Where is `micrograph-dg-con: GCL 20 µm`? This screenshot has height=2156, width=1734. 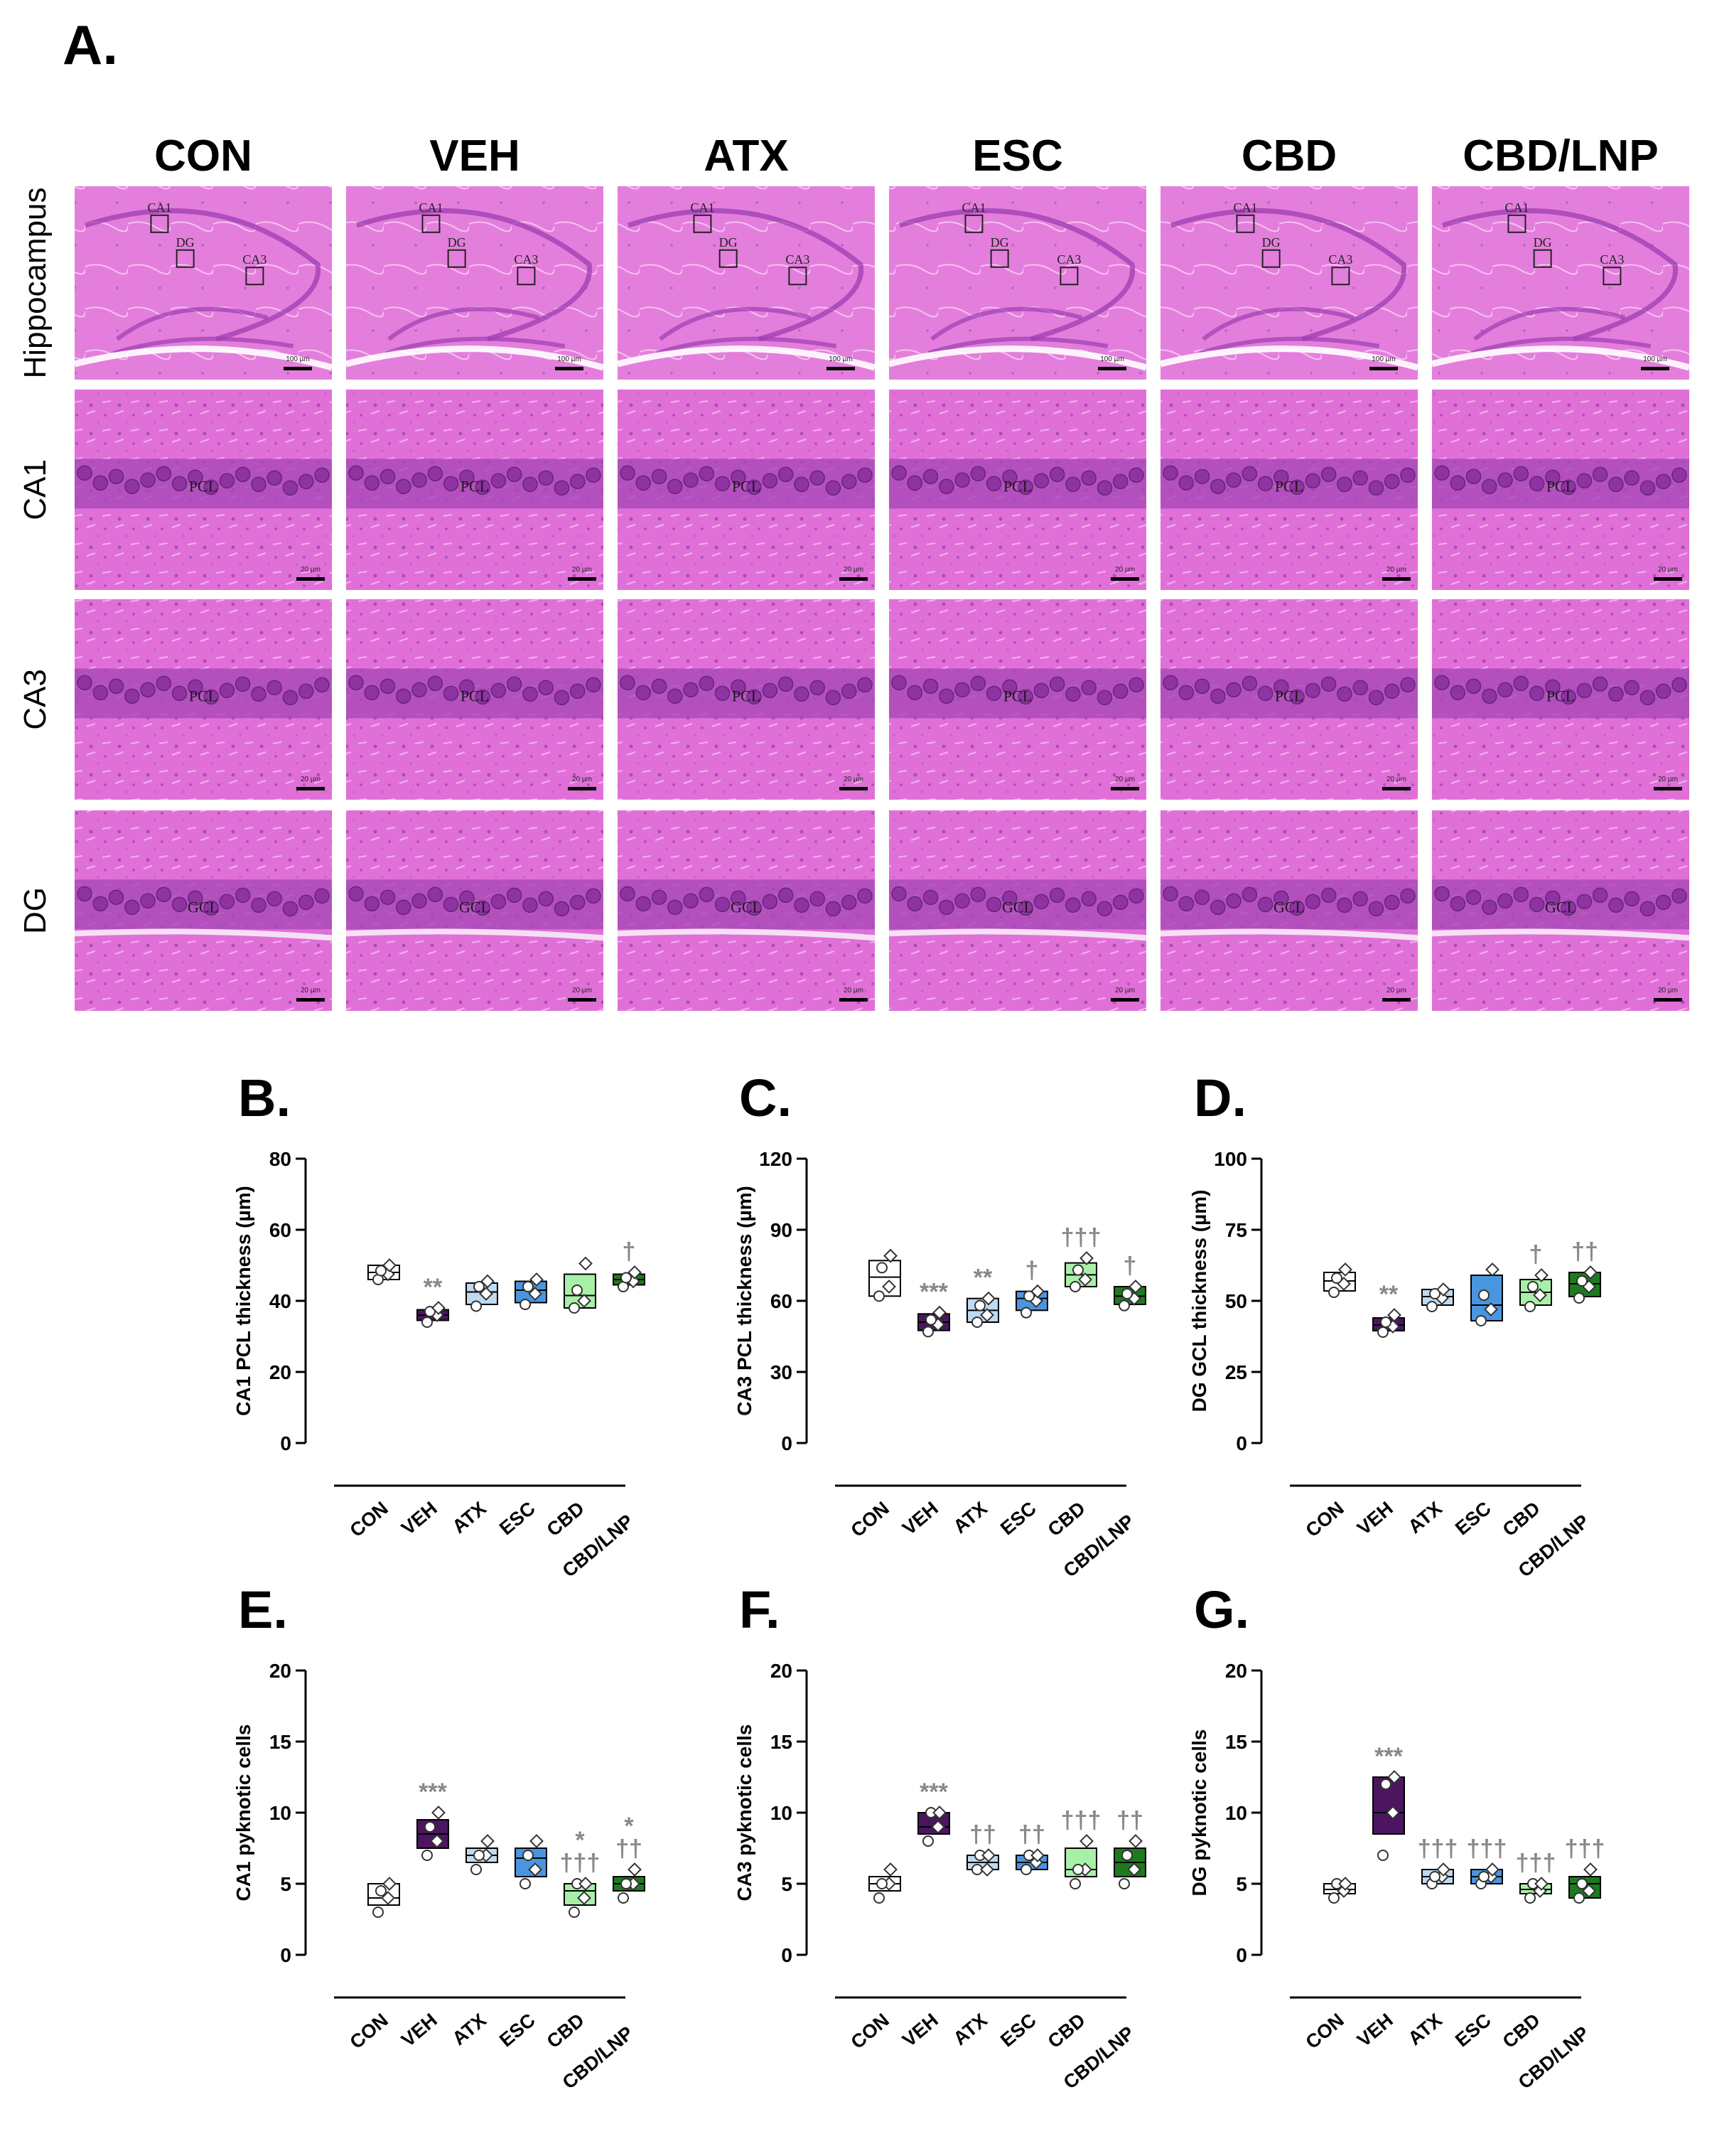 micrograph-dg-con: GCL 20 µm is located at coordinates (204, 910).